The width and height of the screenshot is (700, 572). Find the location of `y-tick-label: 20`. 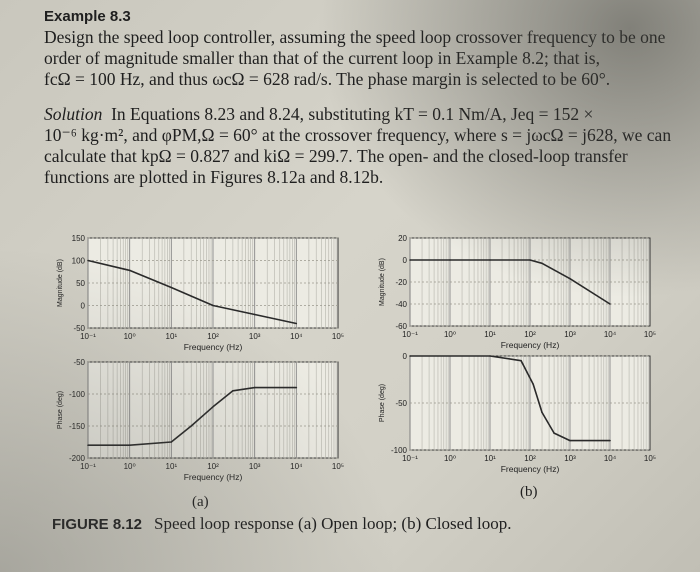

y-tick-label: 20 is located at coordinates (402, 238).